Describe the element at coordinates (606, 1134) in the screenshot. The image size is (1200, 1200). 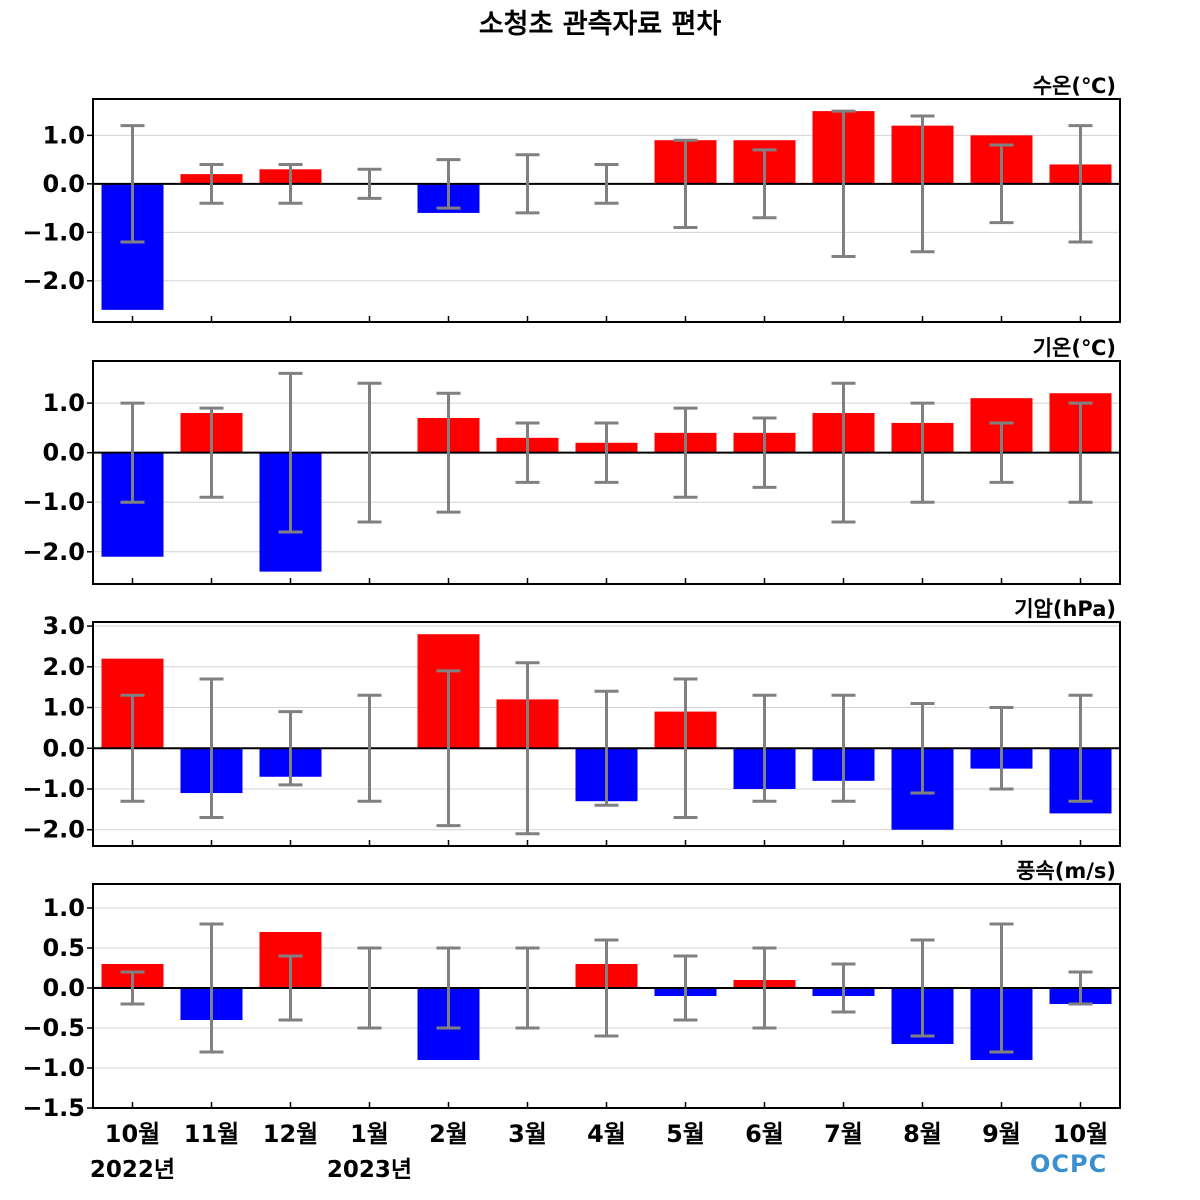
I see `x-tick-label: 4월` at that location.